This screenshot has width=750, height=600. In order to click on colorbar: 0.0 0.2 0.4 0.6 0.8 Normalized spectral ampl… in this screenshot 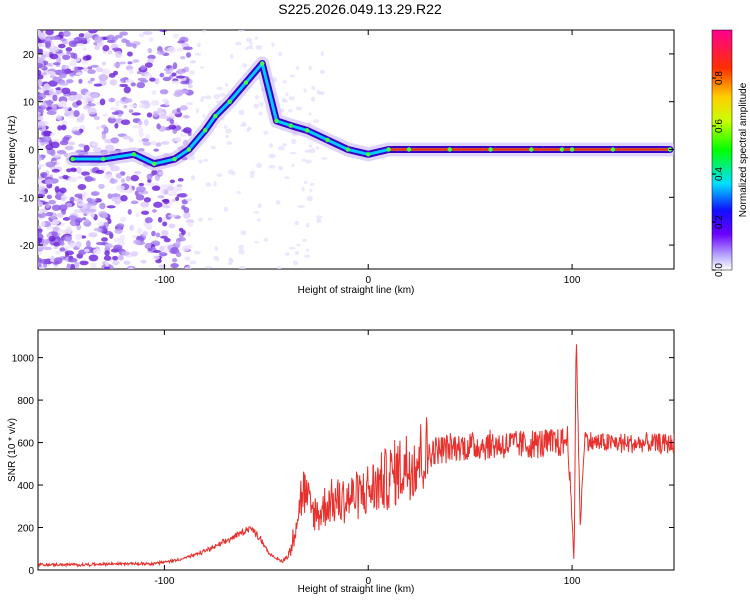, I will do `click(730, 153)`.